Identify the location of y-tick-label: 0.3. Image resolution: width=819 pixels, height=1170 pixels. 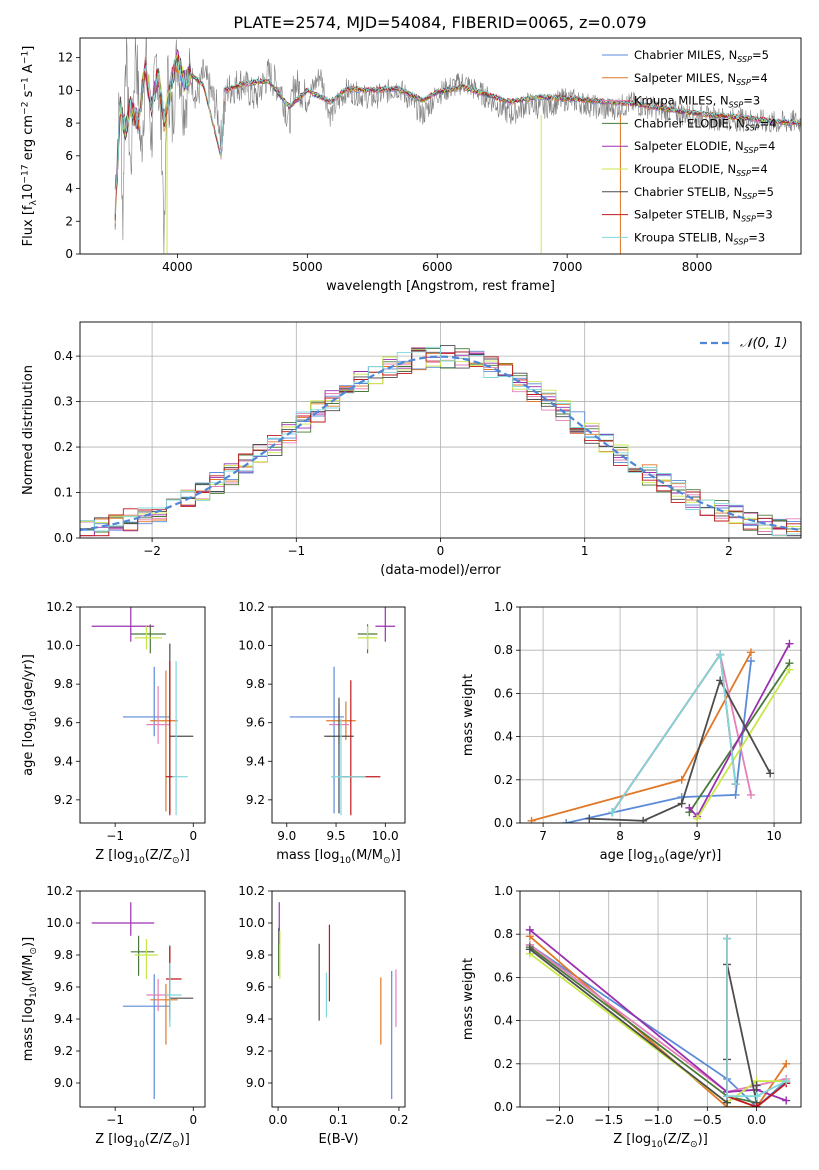
(63, 402).